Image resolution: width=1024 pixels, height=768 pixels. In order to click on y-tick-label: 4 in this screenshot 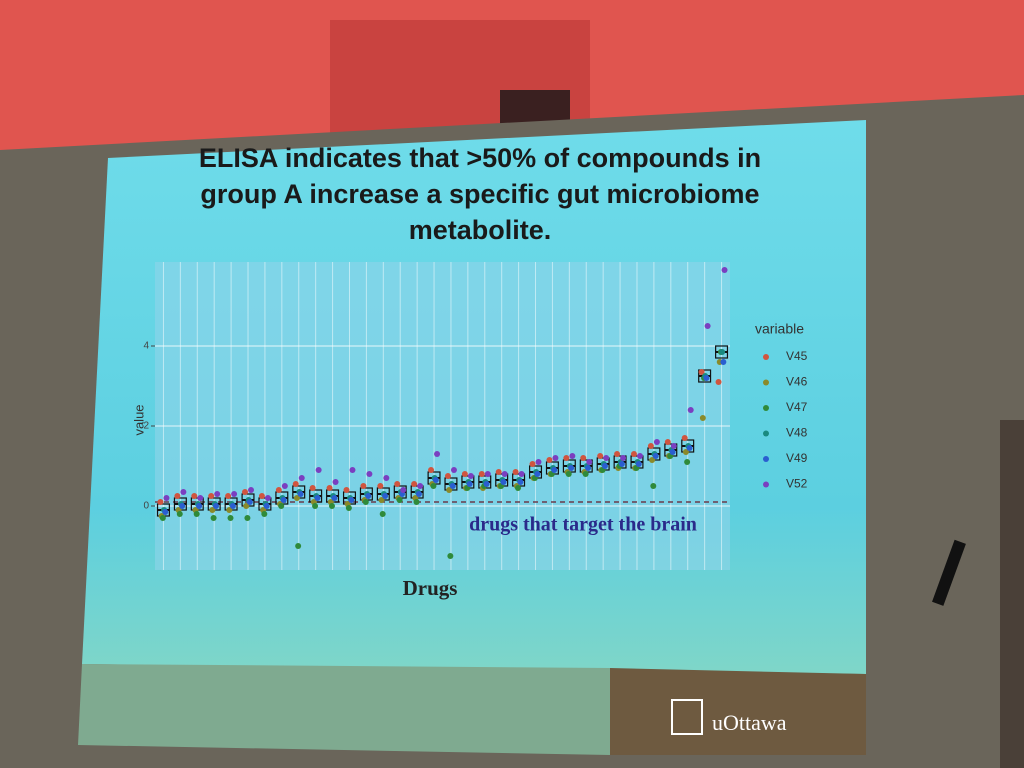, I will do `click(146, 346)`.